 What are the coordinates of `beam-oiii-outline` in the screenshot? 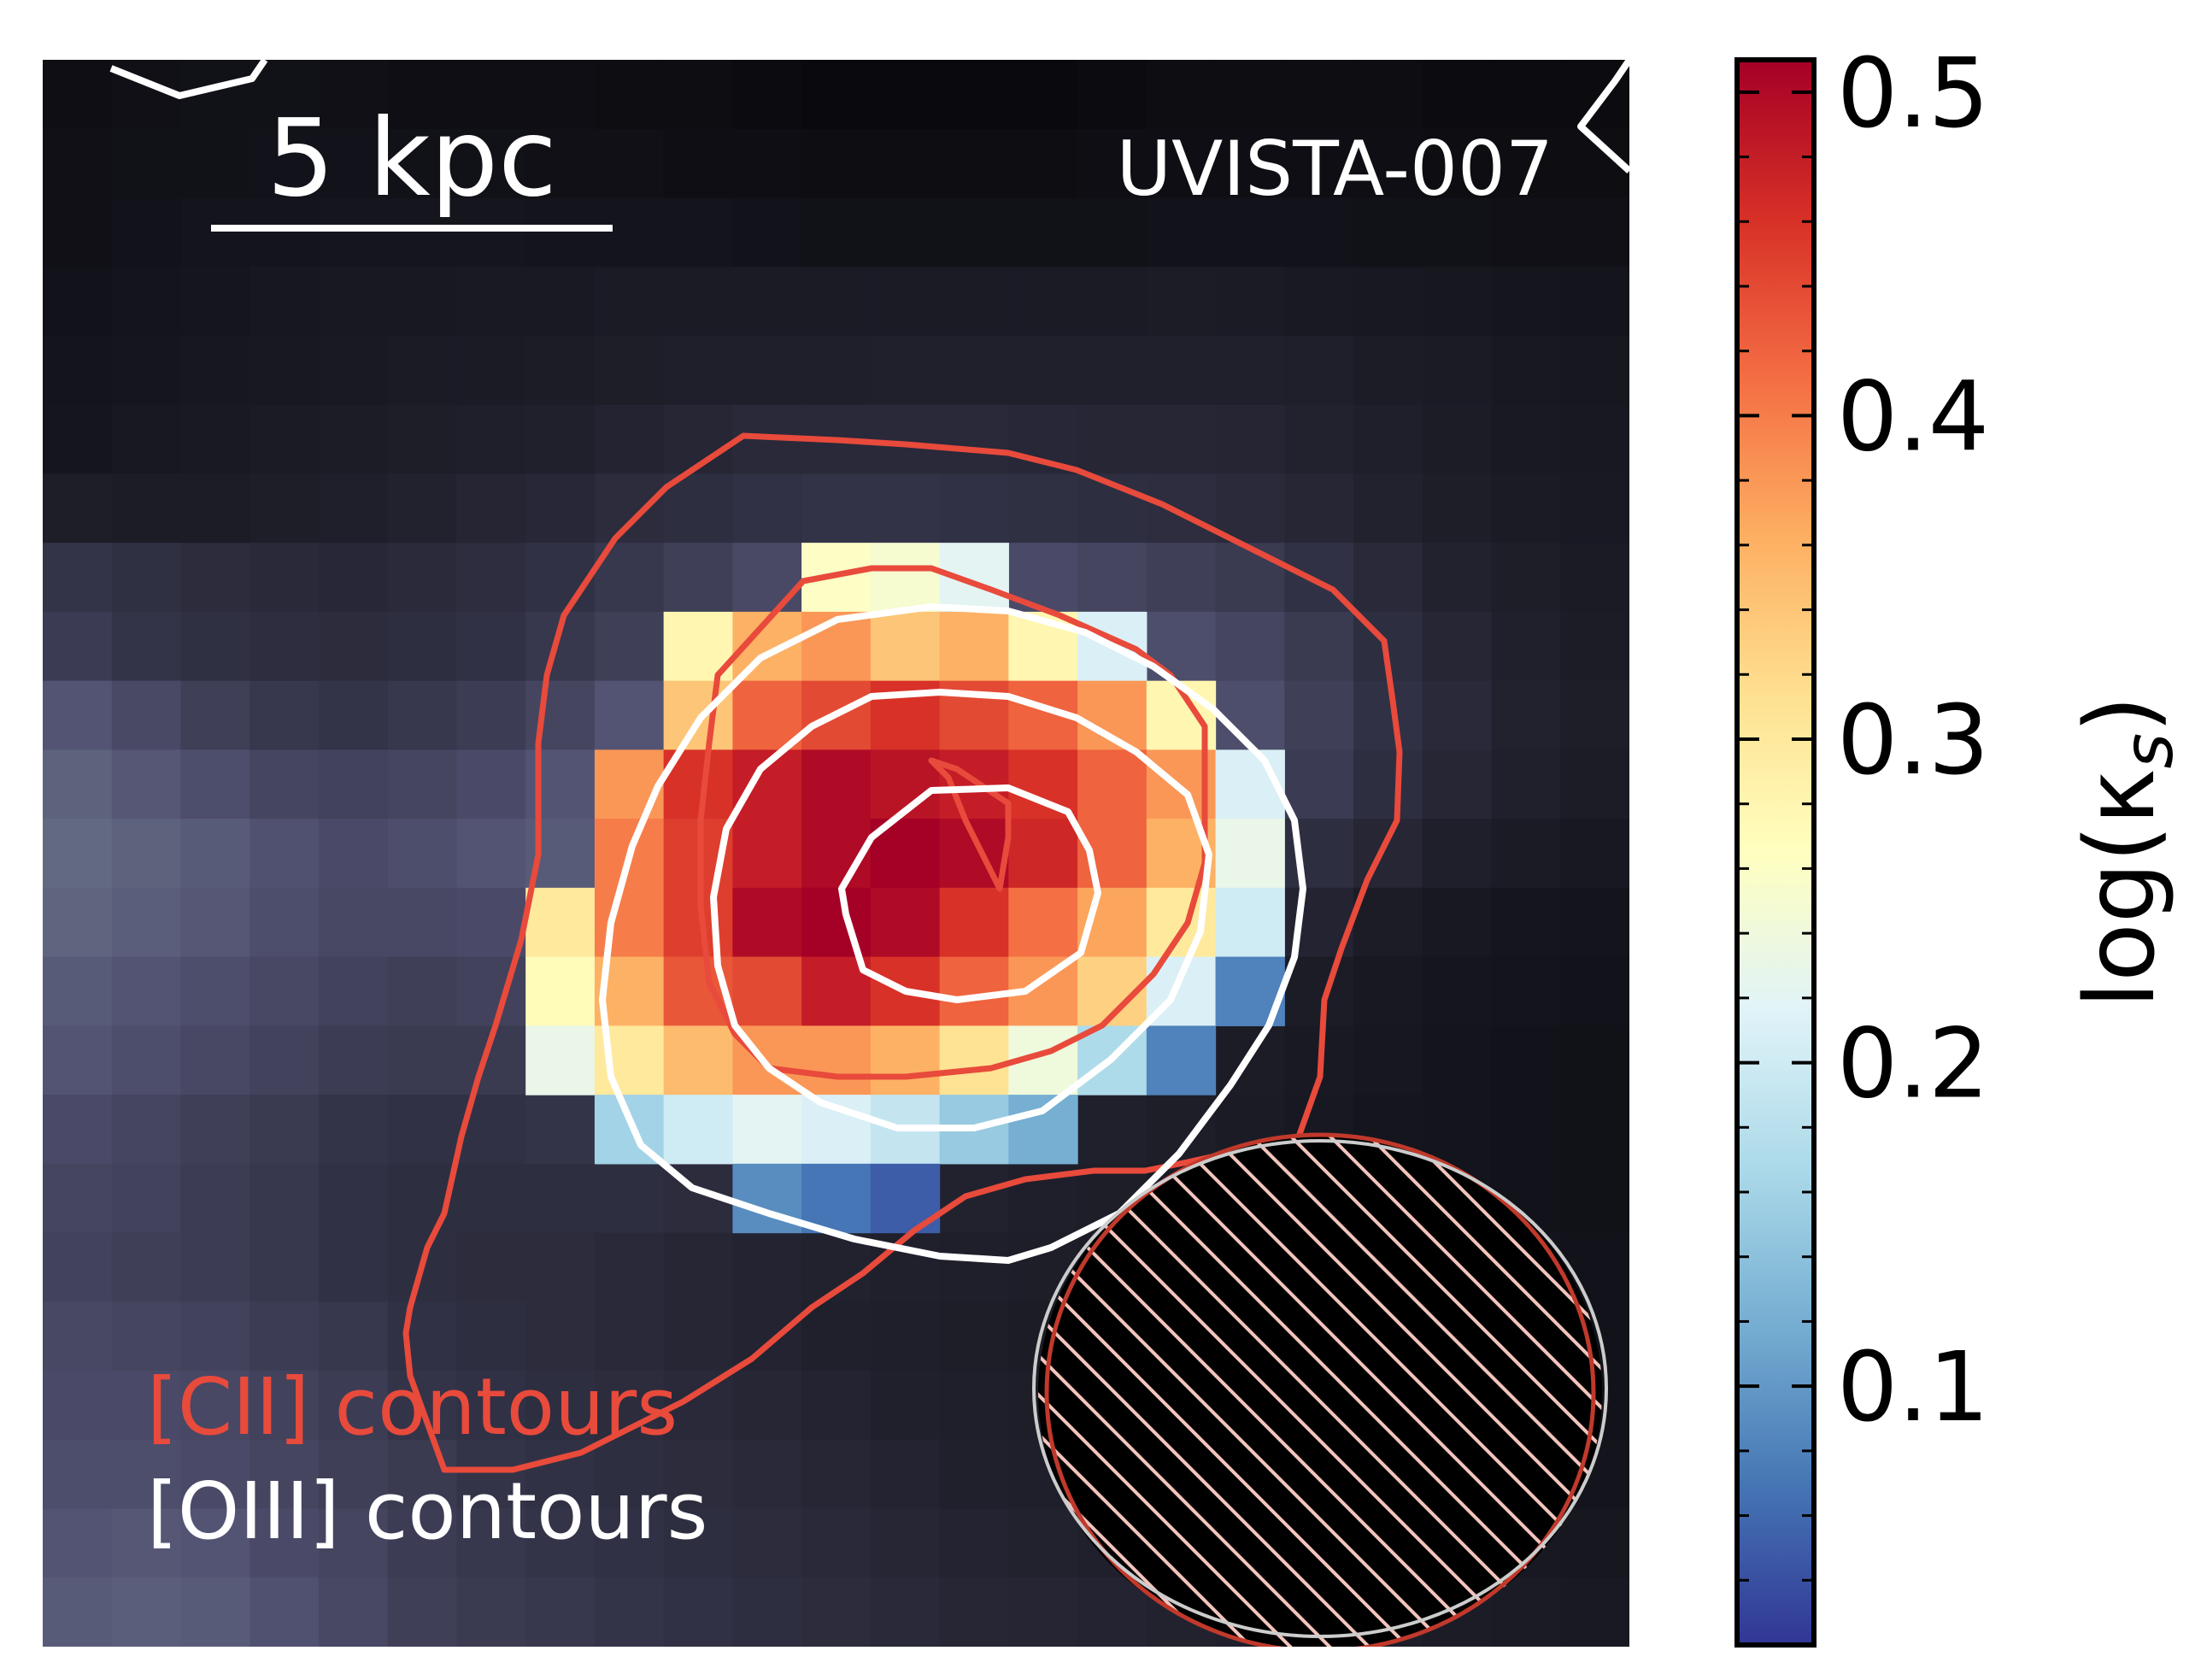 It's located at (1320, 1388).